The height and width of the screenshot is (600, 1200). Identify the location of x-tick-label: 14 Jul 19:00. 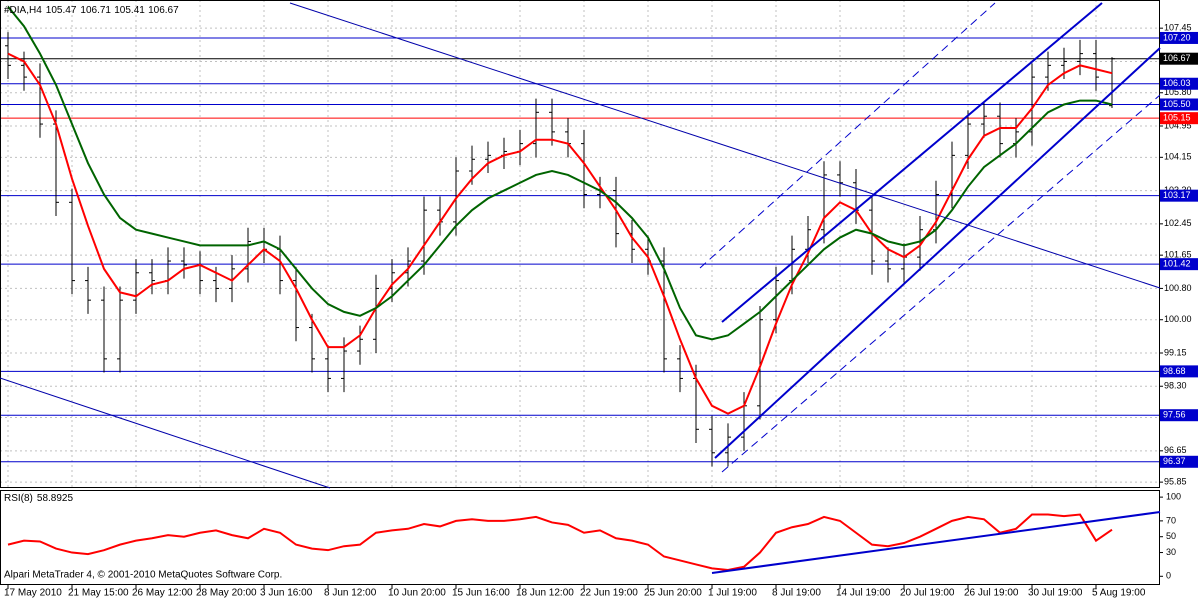
(863, 593).